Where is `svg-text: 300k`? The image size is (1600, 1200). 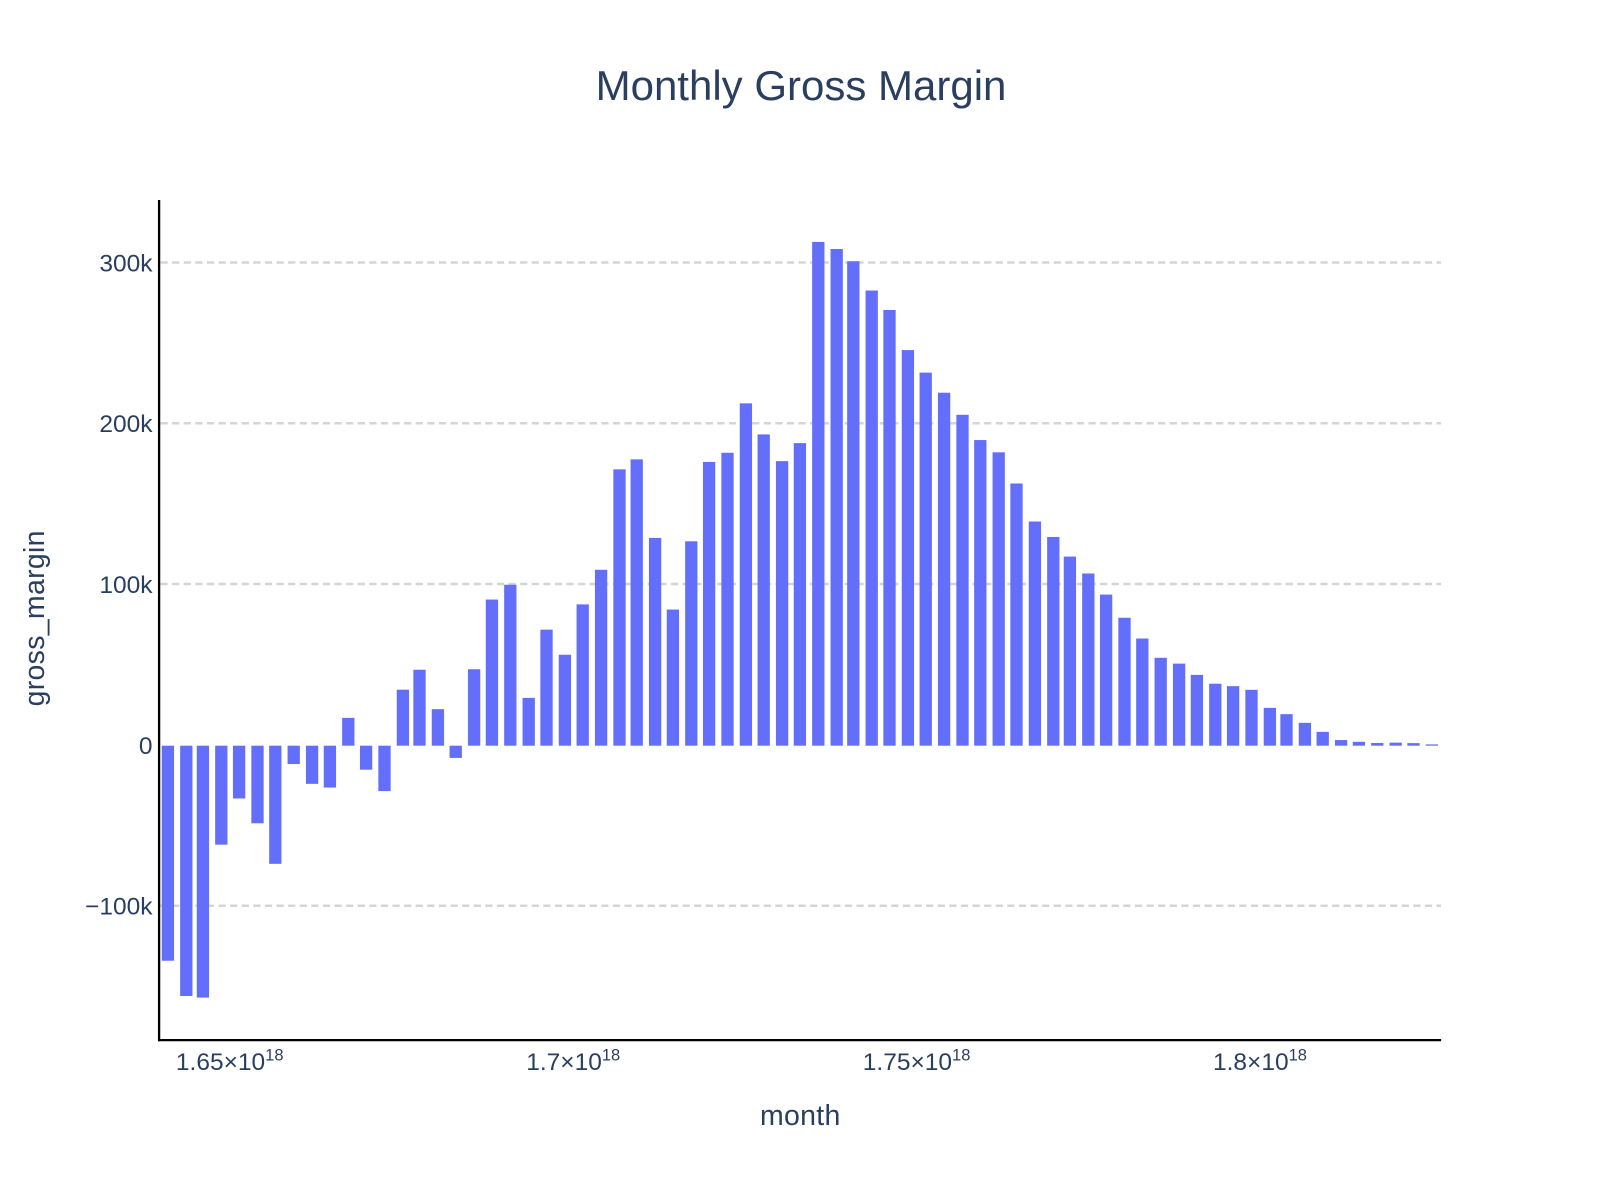
svg-text: 300k is located at coordinates (126, 264).